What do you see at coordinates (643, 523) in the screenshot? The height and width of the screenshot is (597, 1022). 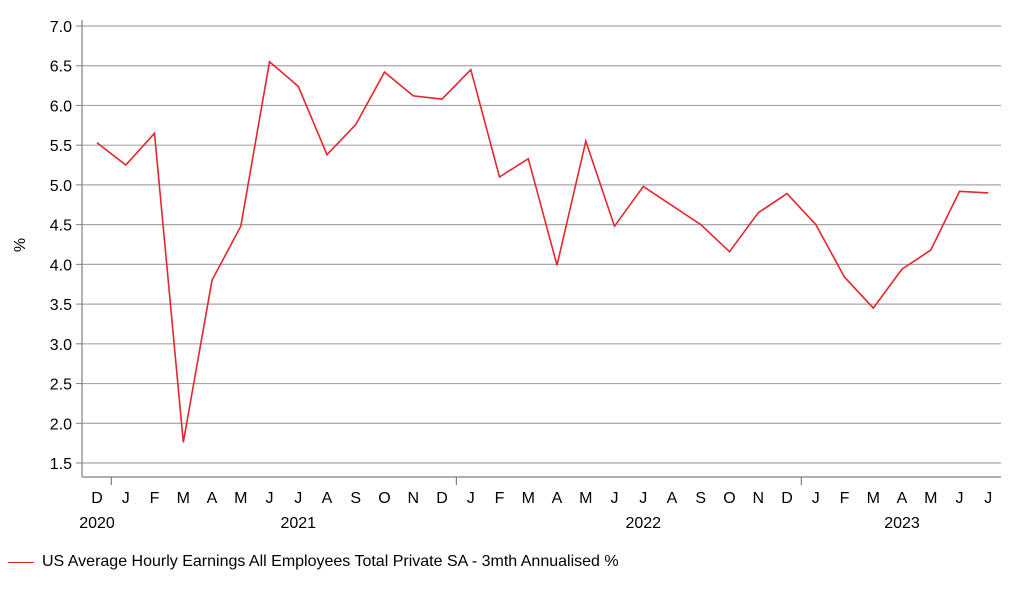 I see `year-label: 2022` at bounding box center [643, 523].